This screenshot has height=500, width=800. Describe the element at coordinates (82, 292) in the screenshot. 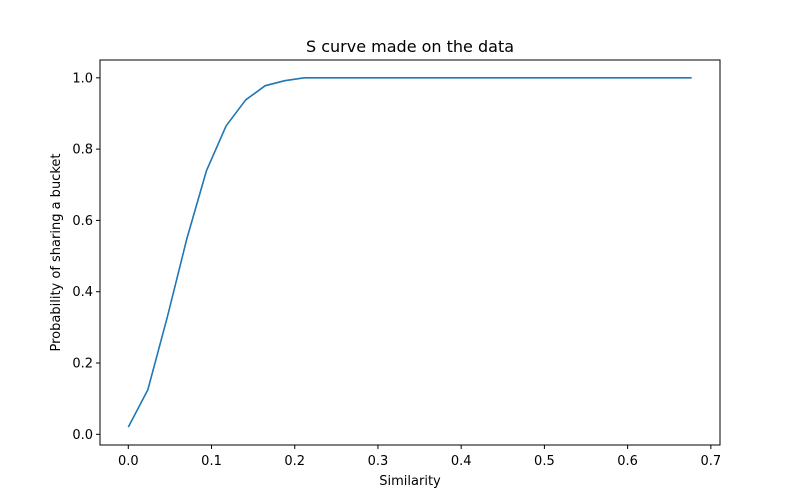

I see `y-tick-label: 0.4` at that location.